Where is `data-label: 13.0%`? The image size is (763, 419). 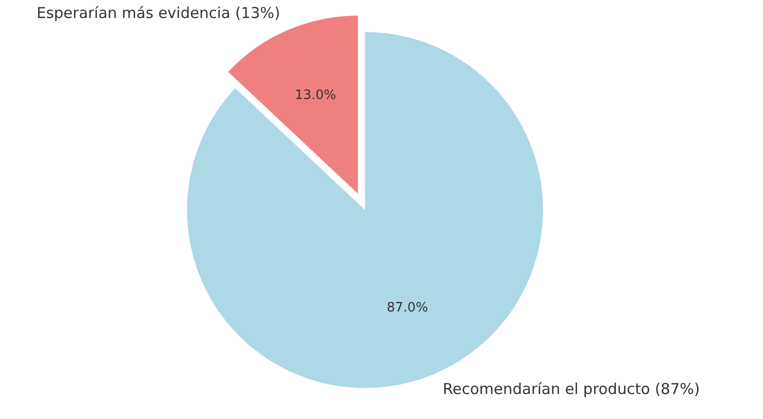
data-label: 13.0% is located at coordinates (315, 96).